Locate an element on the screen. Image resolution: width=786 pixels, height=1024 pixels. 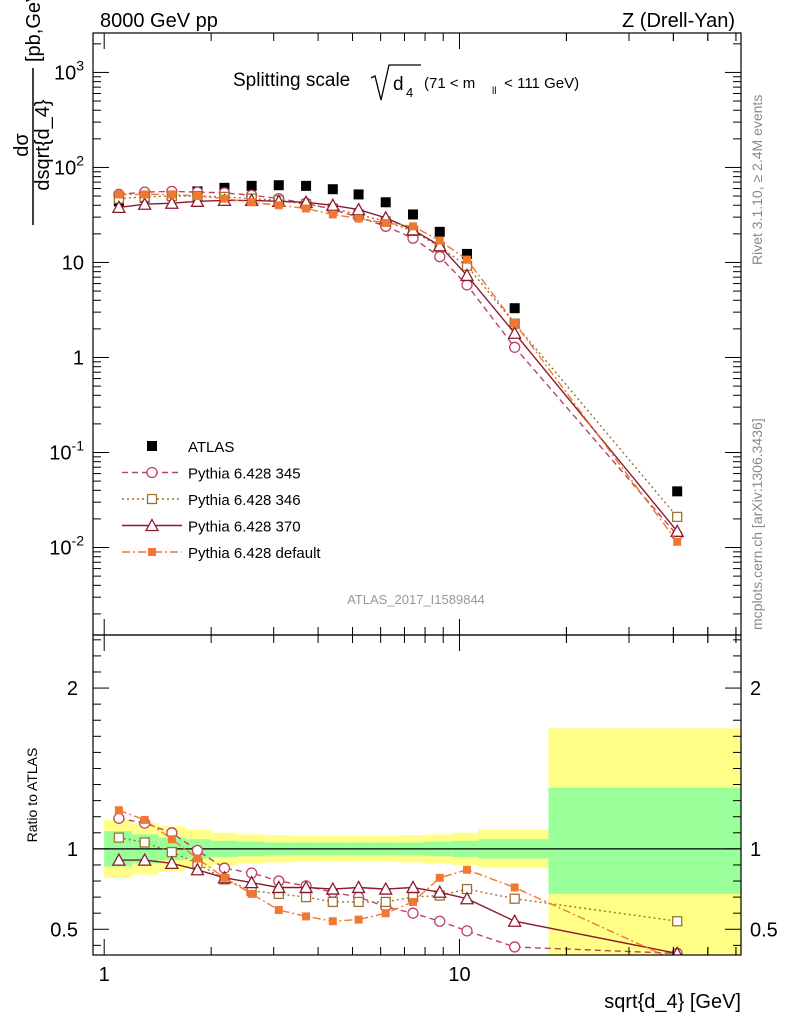
legend-label: Pythia 6.428 370 is located at coordinates (244, 527).